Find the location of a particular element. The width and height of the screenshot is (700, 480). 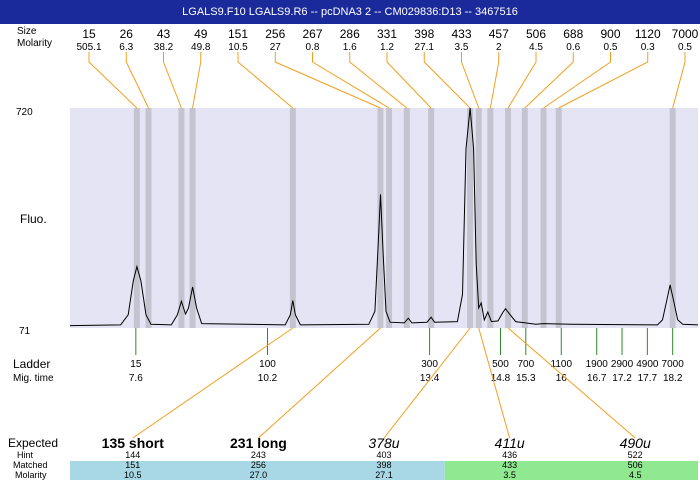

hint-value: 144 is located at coordinates (132, 455).